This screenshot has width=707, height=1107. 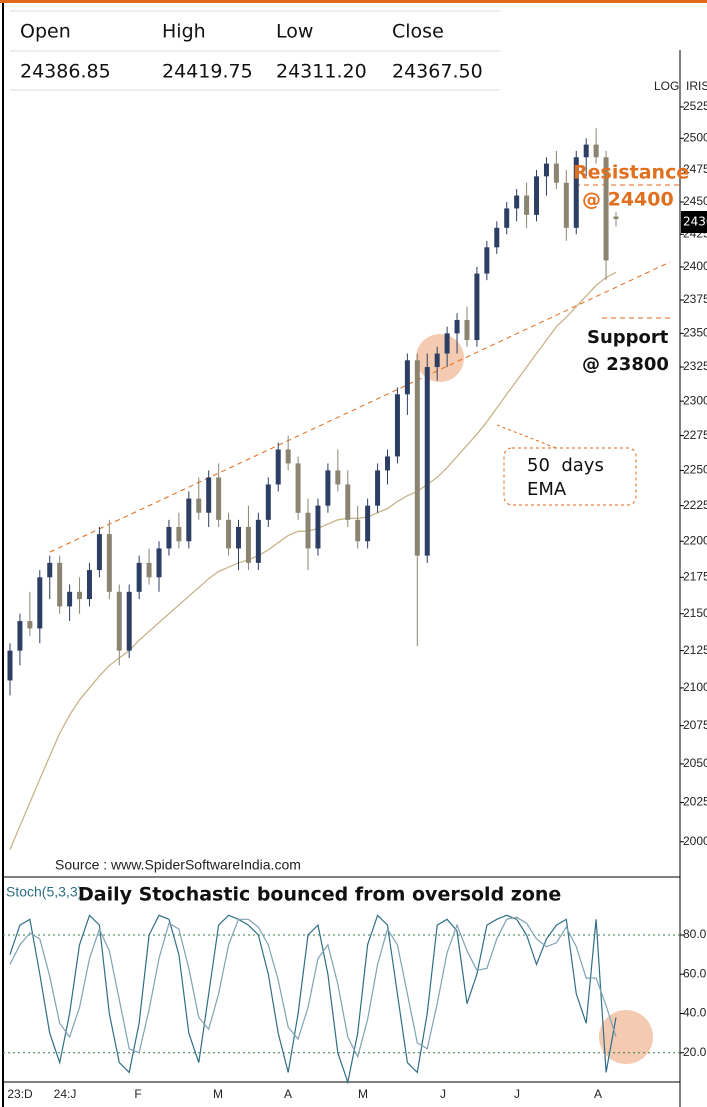 I want to click on last-price: 24367.50, so click(x=695, y=222).